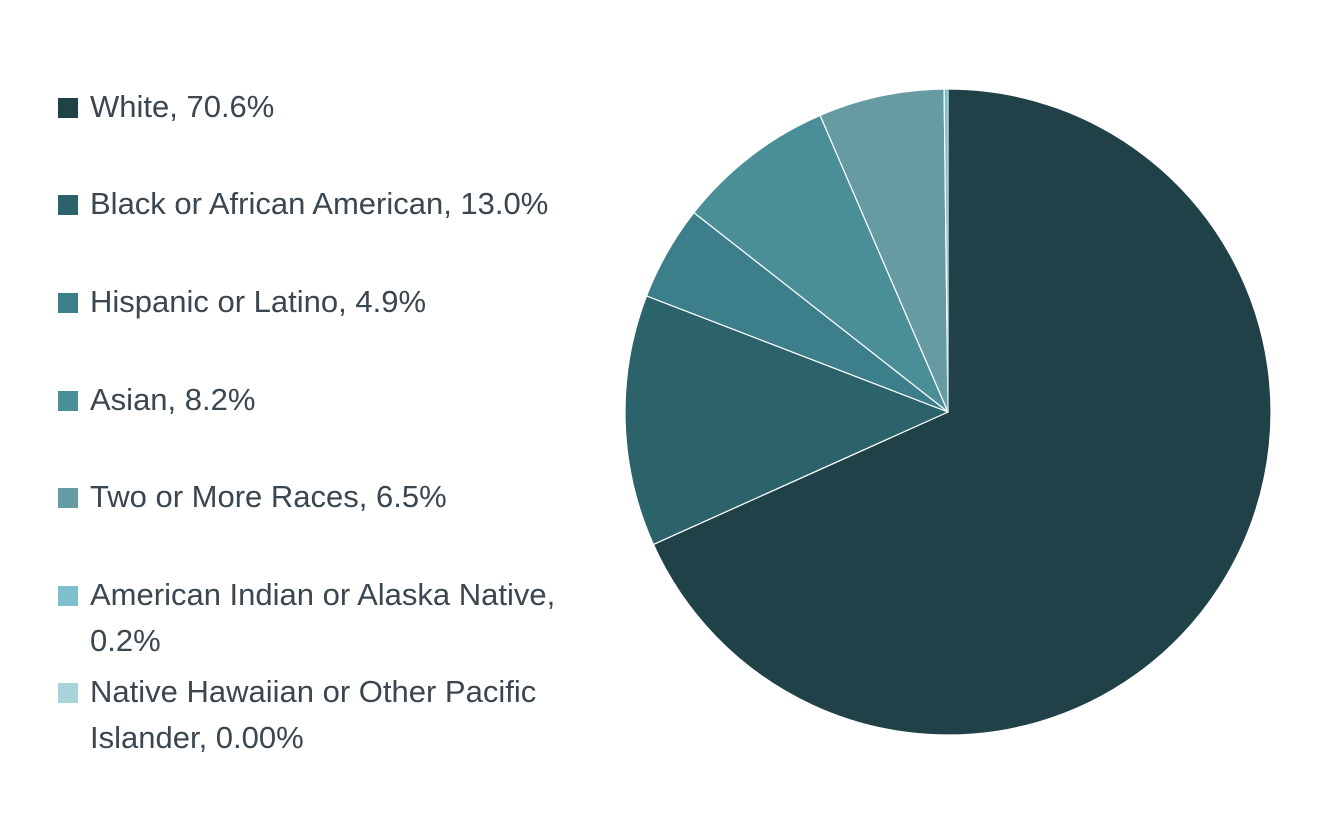  I want to click on legend-item-two-or-more-races: Two or More Races, 6.5%, so click(334, 497).